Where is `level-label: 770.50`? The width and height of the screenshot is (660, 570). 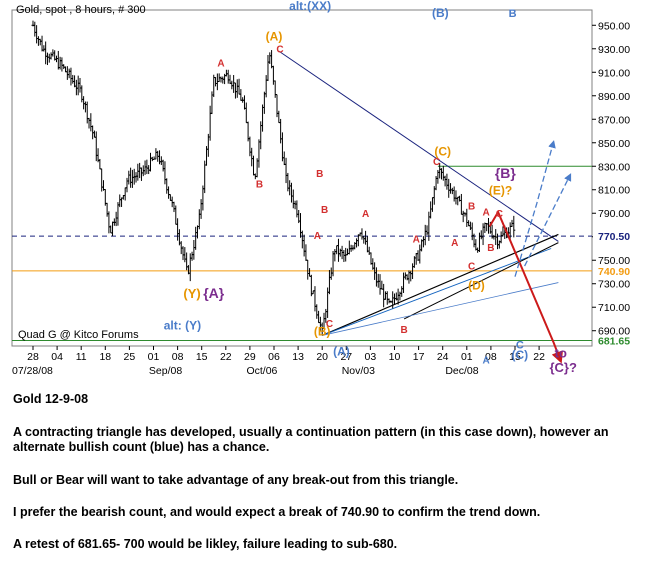
level-label: 770.50 is located at coordinates (615, 236).